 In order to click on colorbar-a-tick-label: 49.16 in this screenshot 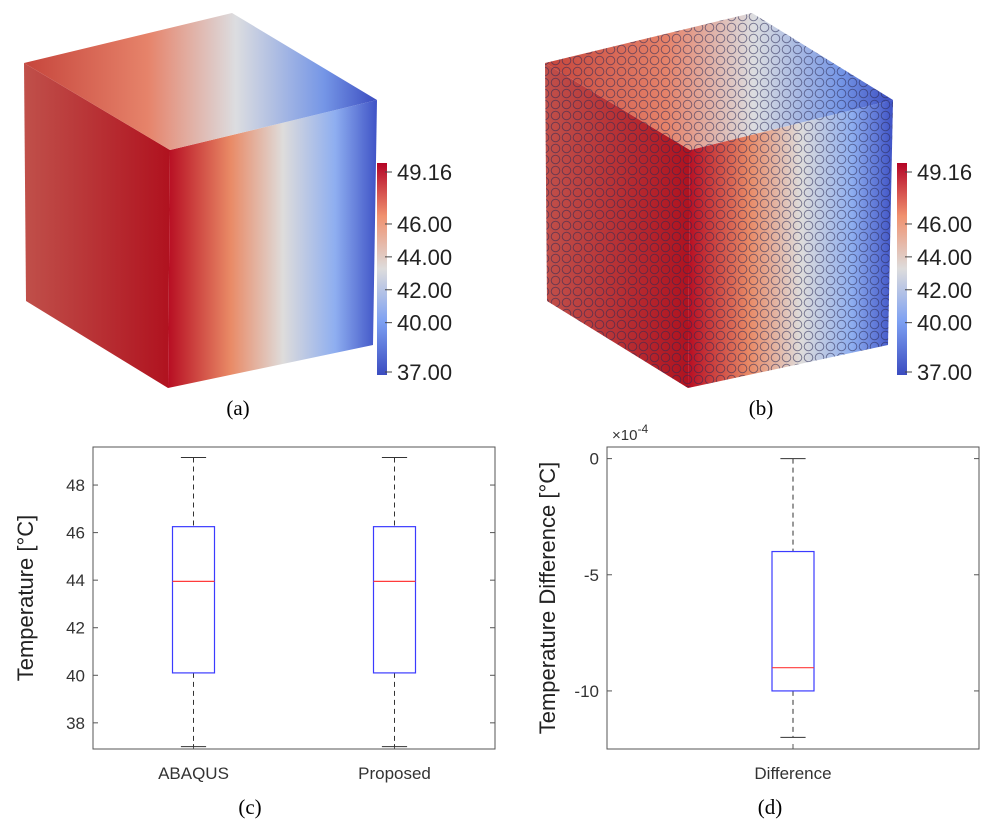, I will do `click(424, 172)`.